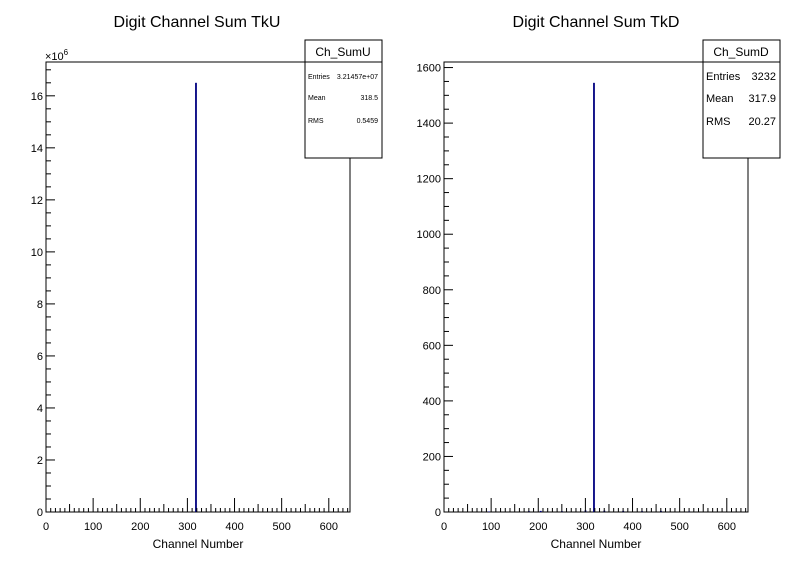 The image size is (796, 574). Describe the element at coordinates (342, 52) in the screenshot. I see `stats-title-ch-sumu: Ch_SumU` at that location.